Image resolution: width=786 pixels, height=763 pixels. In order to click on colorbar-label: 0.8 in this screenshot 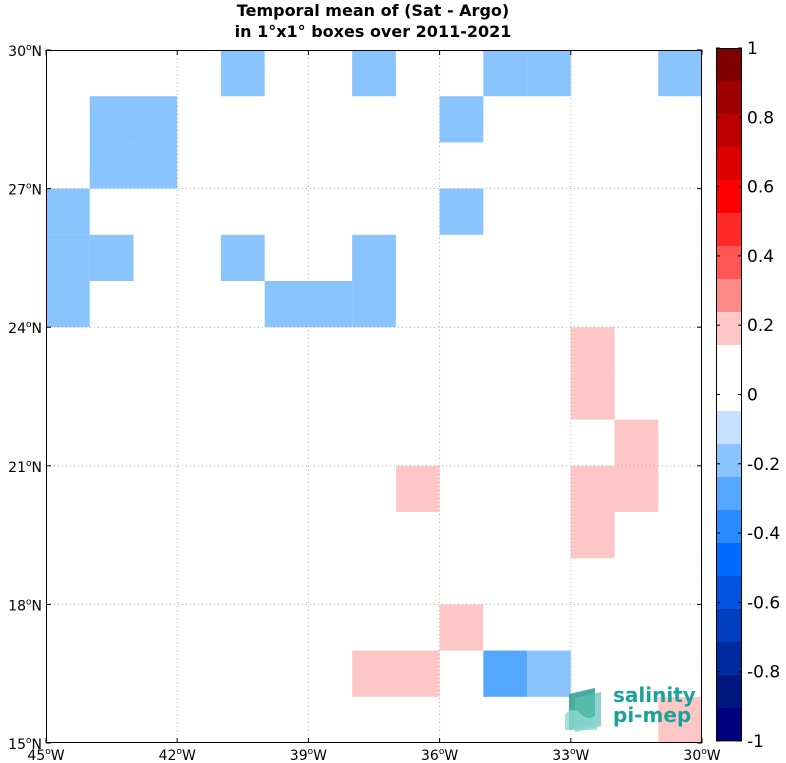, I will do `click(760, 118)`.